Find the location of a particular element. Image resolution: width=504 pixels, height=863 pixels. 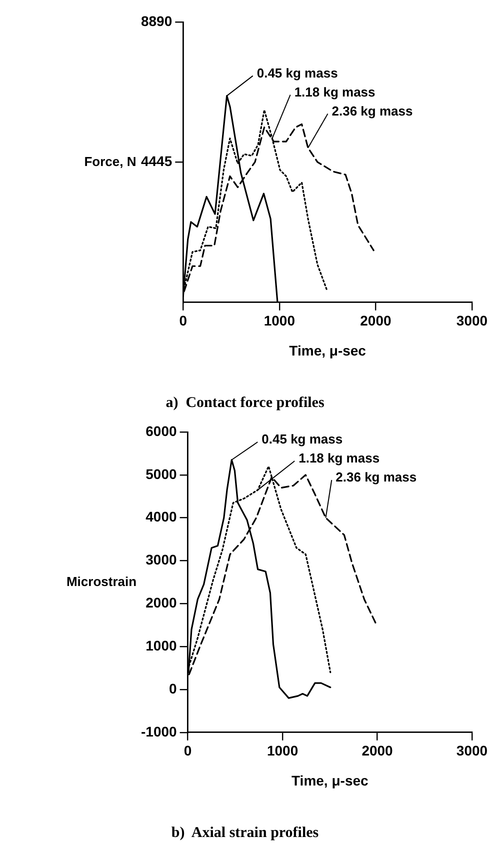

y-axis-title: Microstrain is located at coordinates (101, 581).